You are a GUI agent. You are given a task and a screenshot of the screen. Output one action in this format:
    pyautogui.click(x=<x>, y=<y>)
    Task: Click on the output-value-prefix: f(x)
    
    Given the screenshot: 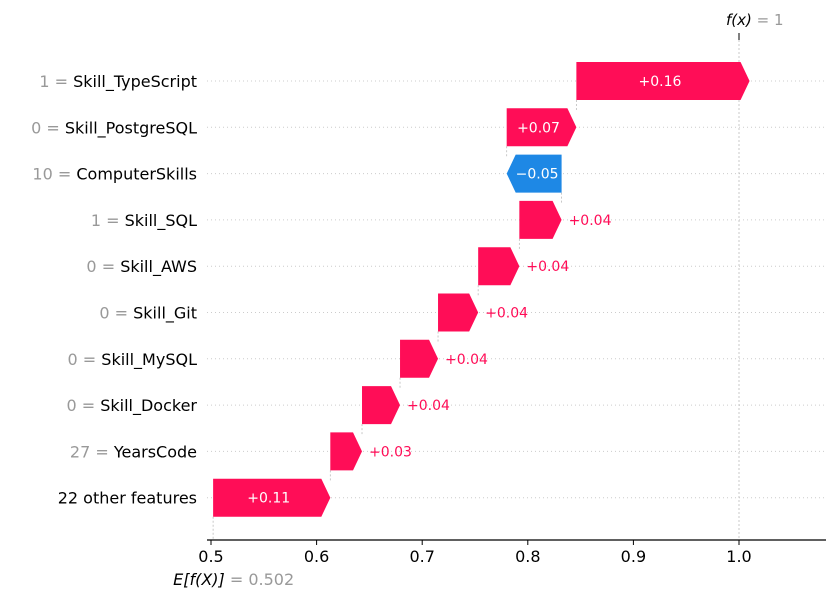 What is the action you would take?
    pyautogui.click(x=739, y=20)
    